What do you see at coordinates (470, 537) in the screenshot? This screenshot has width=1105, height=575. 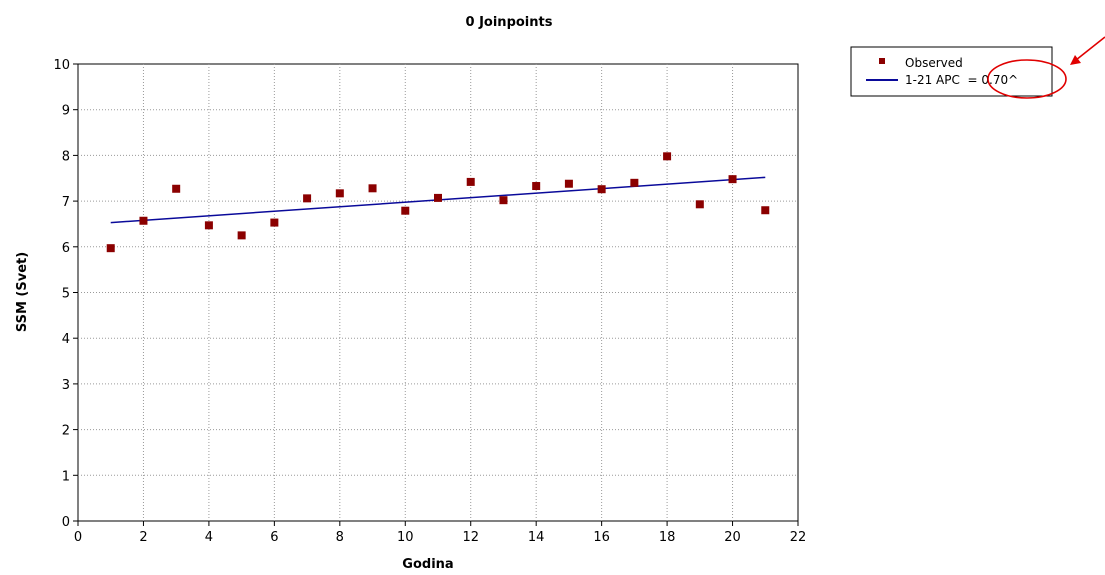 I see `x-tick-label: 12` at bounding box center [470, 537].